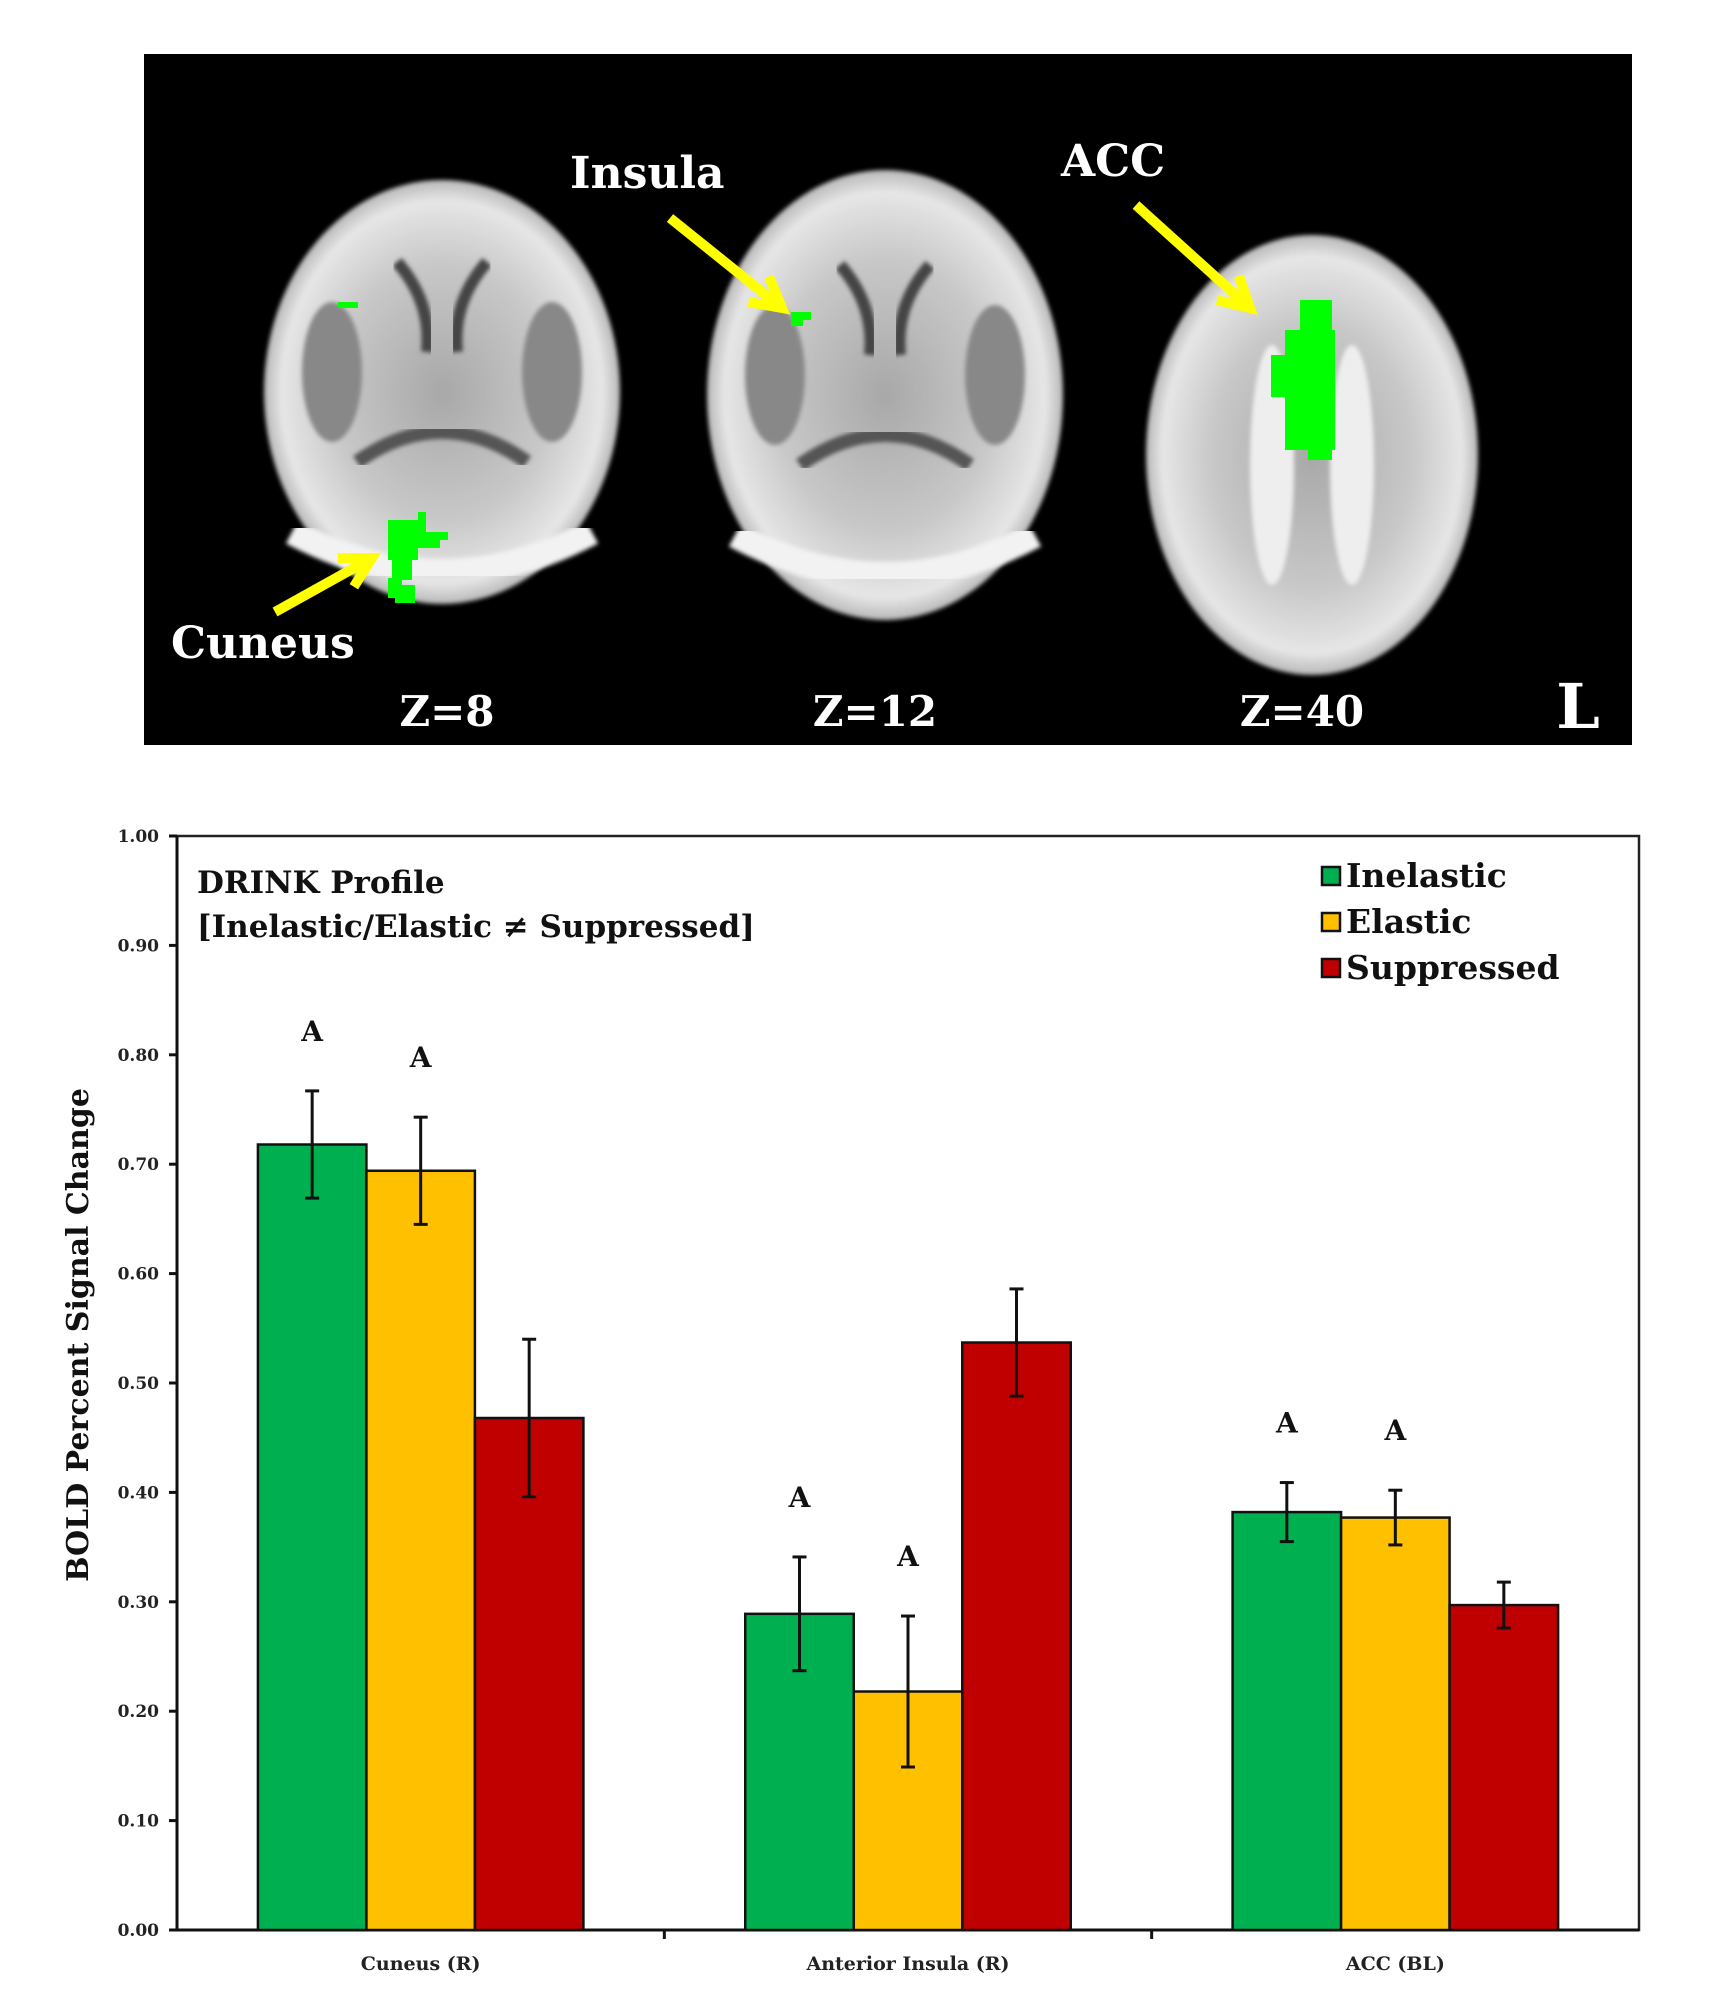  What do you see at coordinates (1112, 161) in the screenshot?
I see `region-label-acc: ACC` at bounding box center [1112, 161].